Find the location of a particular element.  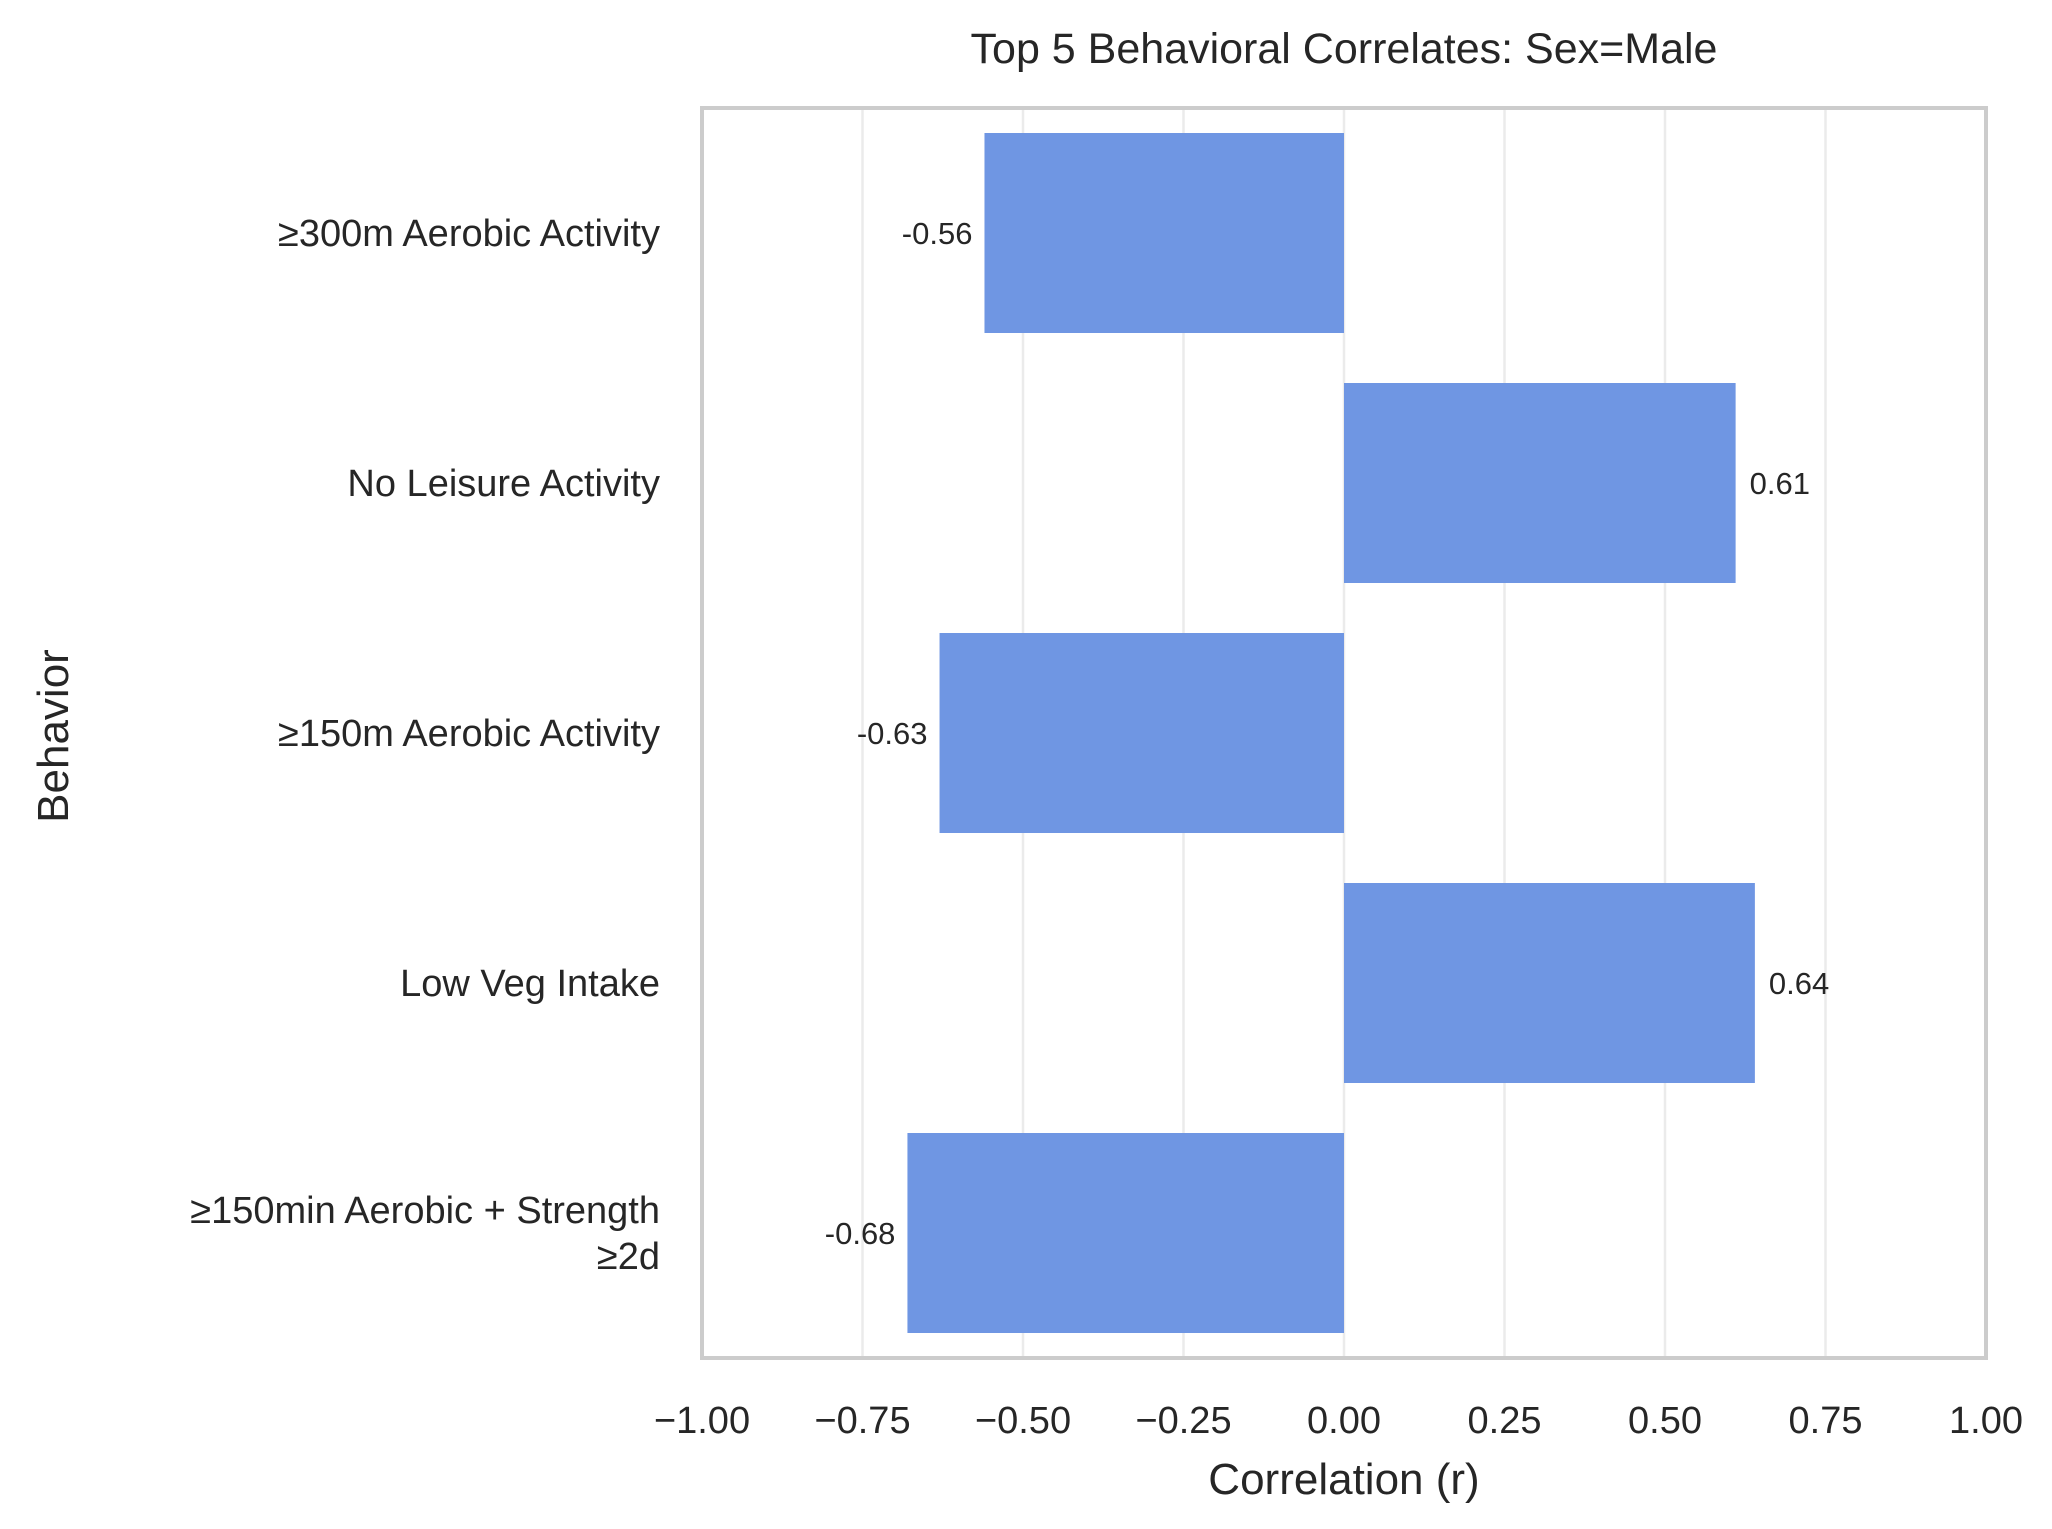

category-label: Low Veg Intake is located at coordinates (530, 984).